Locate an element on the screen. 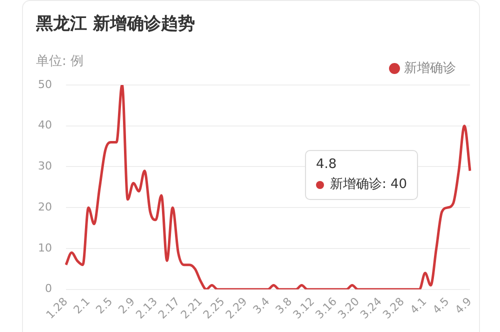  annotation: 4.8 is located at coordinates (326, 165).